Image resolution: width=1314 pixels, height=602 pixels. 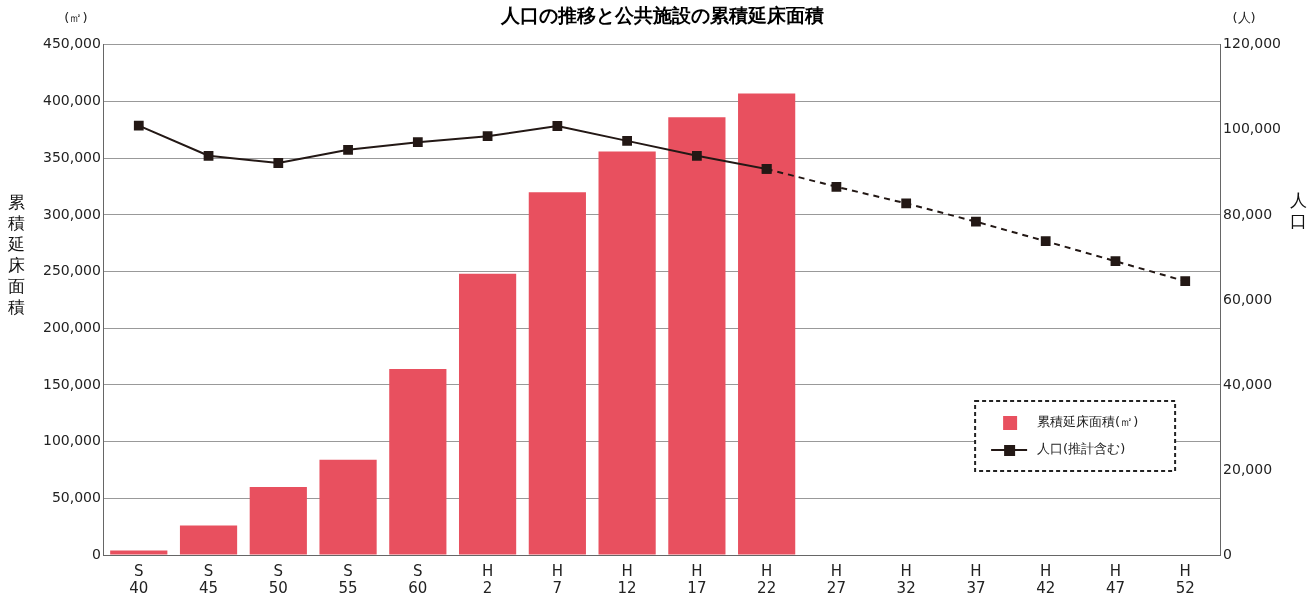 I want to click on y2-tick-label: 120,000, so click(x=1252, y=43).